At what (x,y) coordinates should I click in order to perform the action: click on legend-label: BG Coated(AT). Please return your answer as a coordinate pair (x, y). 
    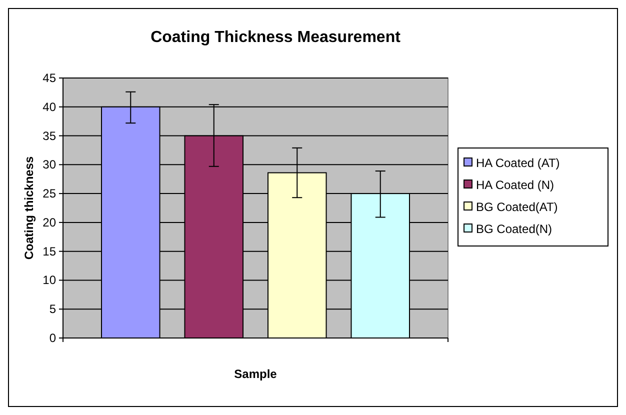
    Looking at the image, I should click on (517, 207).